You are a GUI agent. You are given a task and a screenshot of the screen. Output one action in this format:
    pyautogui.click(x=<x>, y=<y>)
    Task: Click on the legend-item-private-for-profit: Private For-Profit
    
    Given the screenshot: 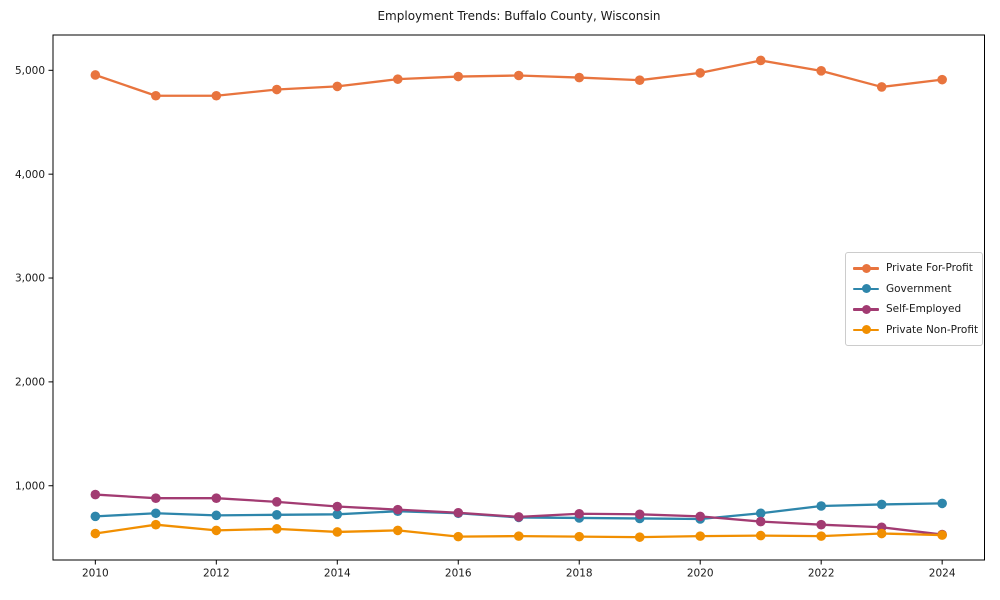 What is the action you would take?
    pyautogui.click(x=913, y=268)
    